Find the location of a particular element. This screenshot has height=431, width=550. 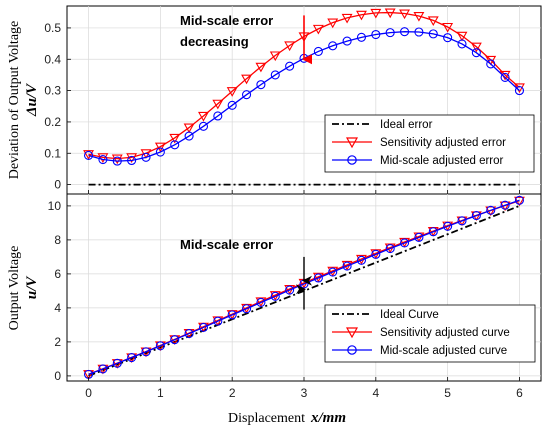

x-tick-label-1: 1 is located at coordinates (160, 393).